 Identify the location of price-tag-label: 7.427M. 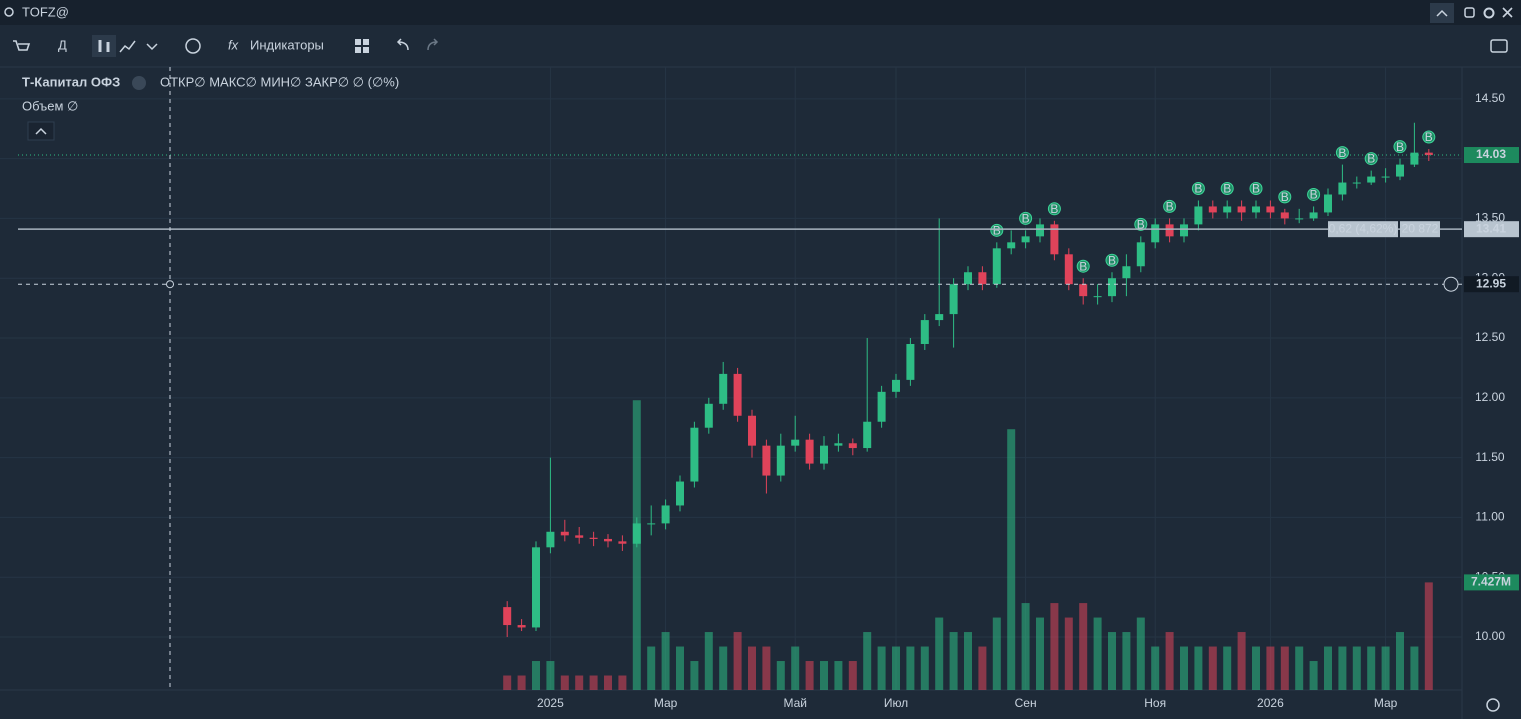
(1491, 582).